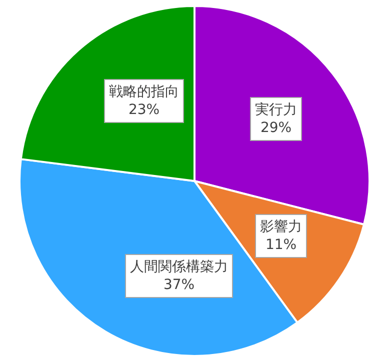  Describe the element at coordinates (276, 110) in the screenshot. I see `slice-label: 実行力` at that location.